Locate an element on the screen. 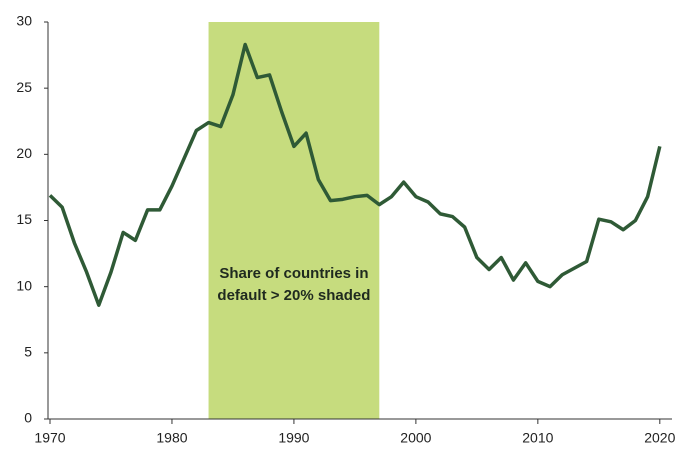 The height and width of the screenshot is (451, 678). y-tick-label: 25 is located at coordinates (24, 87).